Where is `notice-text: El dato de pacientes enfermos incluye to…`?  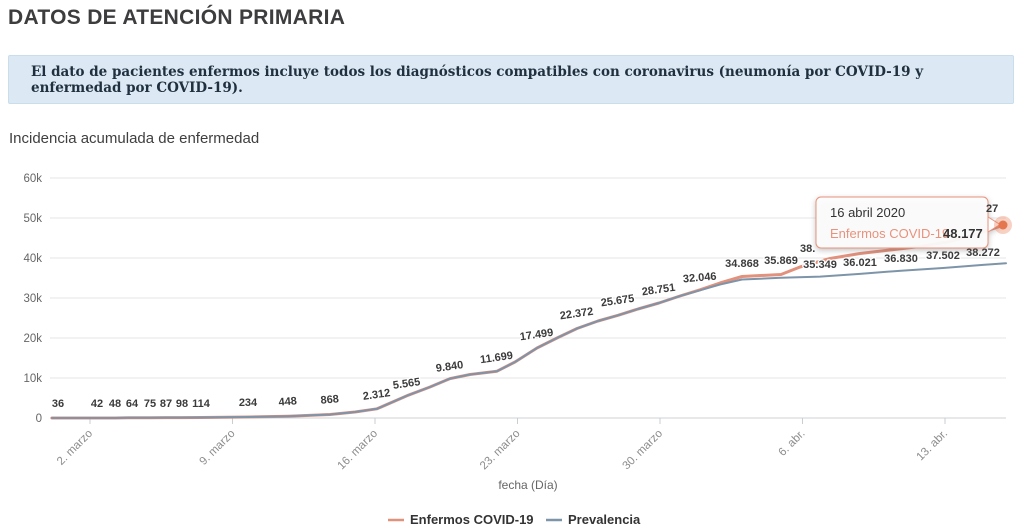
notice-text: El dato de pacientes enfermos incluye to… is located at coordinates (477, 79).